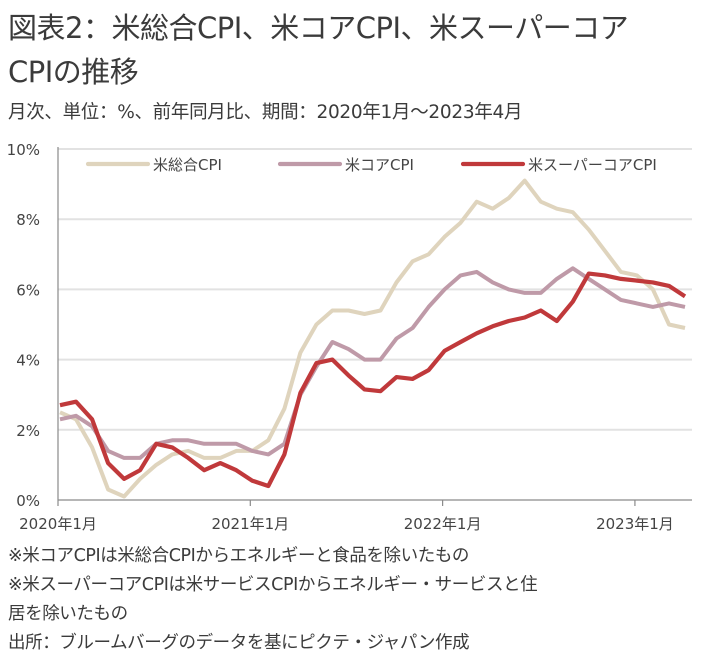 This screenshot has width=715, height=668. What do you see at coordinates (250, 524) in the screenshot?
I see `x-tick-label: 2021年1月` at bounding box center [250, 524].